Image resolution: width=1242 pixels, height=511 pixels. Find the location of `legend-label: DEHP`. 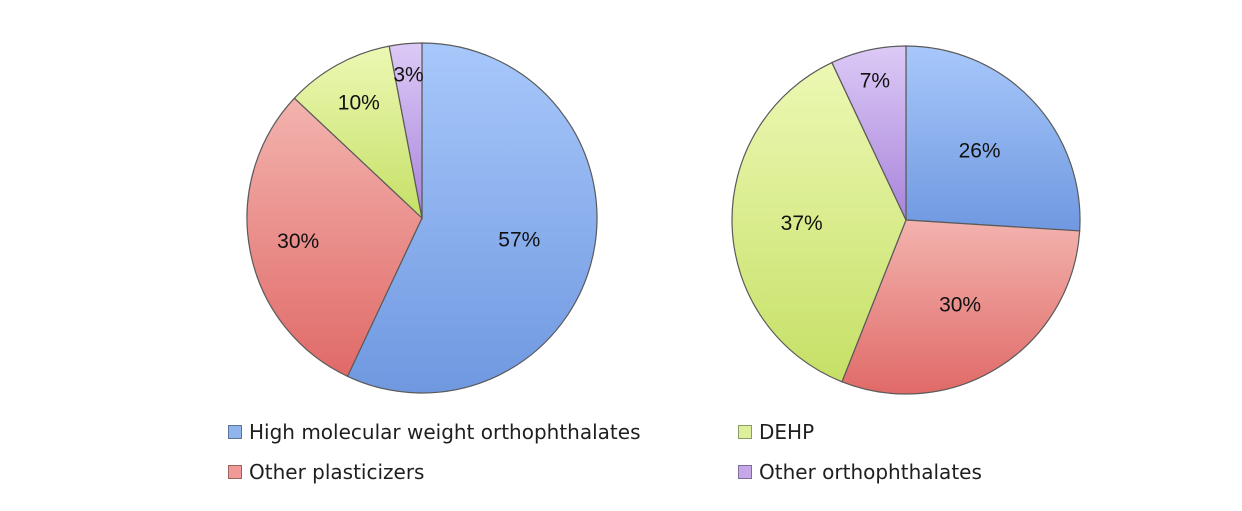

legend-label: DEHP is located at coordinates (787, 432).